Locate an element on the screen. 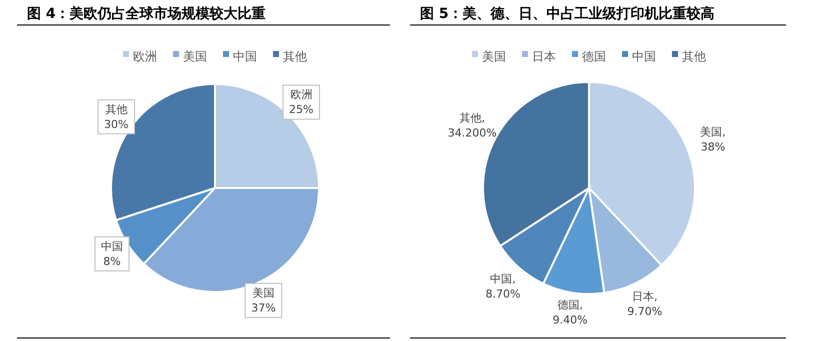 This screenshot has height=341, width=823. data-label: 其他 30% is located at coordinates (116, 116).